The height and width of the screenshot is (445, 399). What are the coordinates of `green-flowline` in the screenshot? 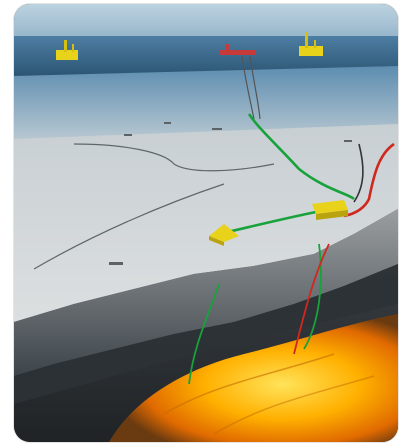 It's located at (301, 157).